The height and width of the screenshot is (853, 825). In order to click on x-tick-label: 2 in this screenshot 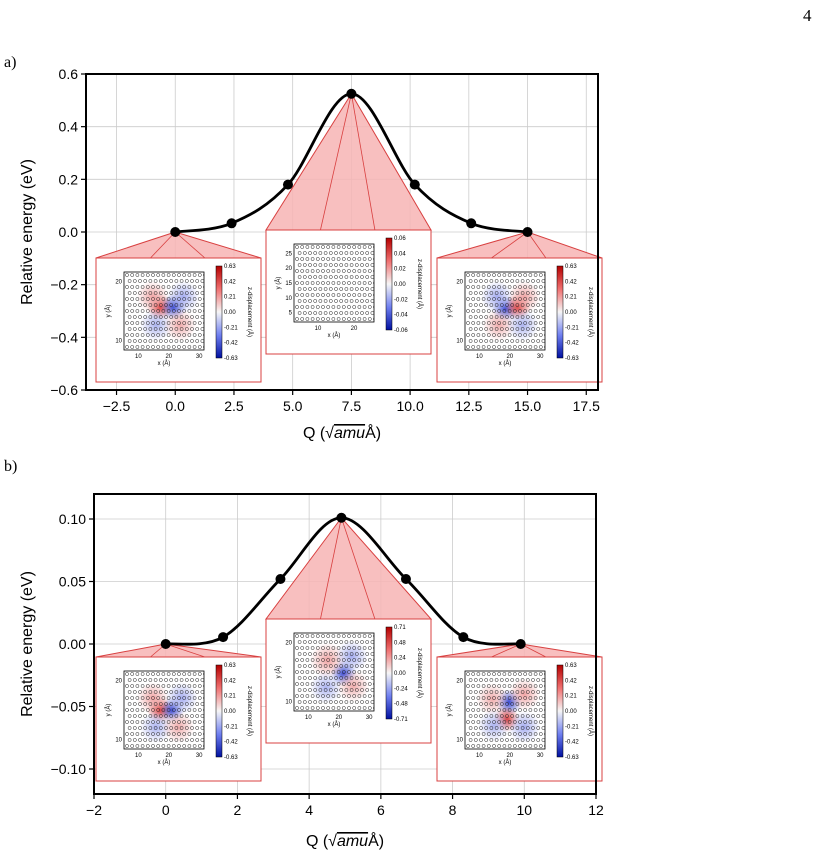, I will do `click(238, 810)`.